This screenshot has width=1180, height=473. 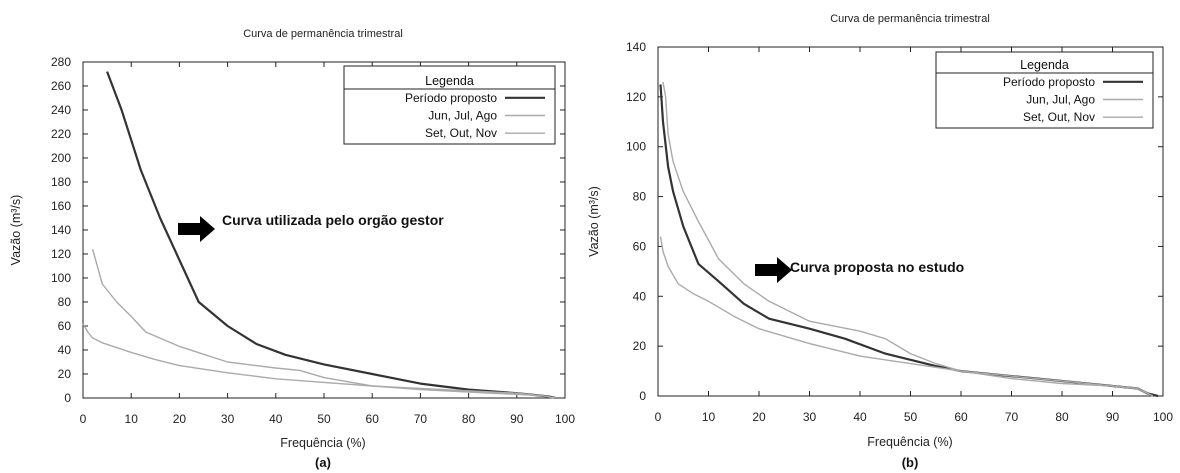 I want to click on panel-label: (a), so click(x=323, y=462).